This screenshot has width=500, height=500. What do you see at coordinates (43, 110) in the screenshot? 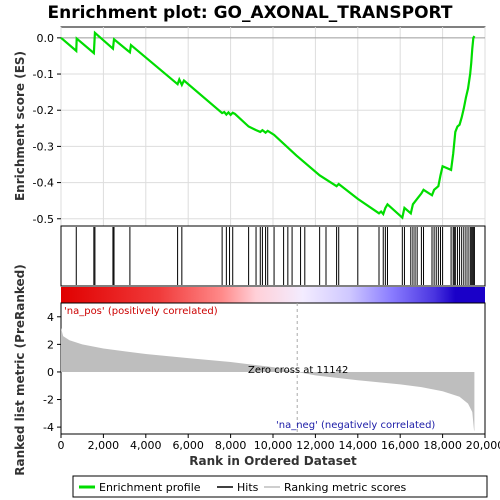
I see `es-y-tick-label: -0.2` at bounding box center [43, 110].